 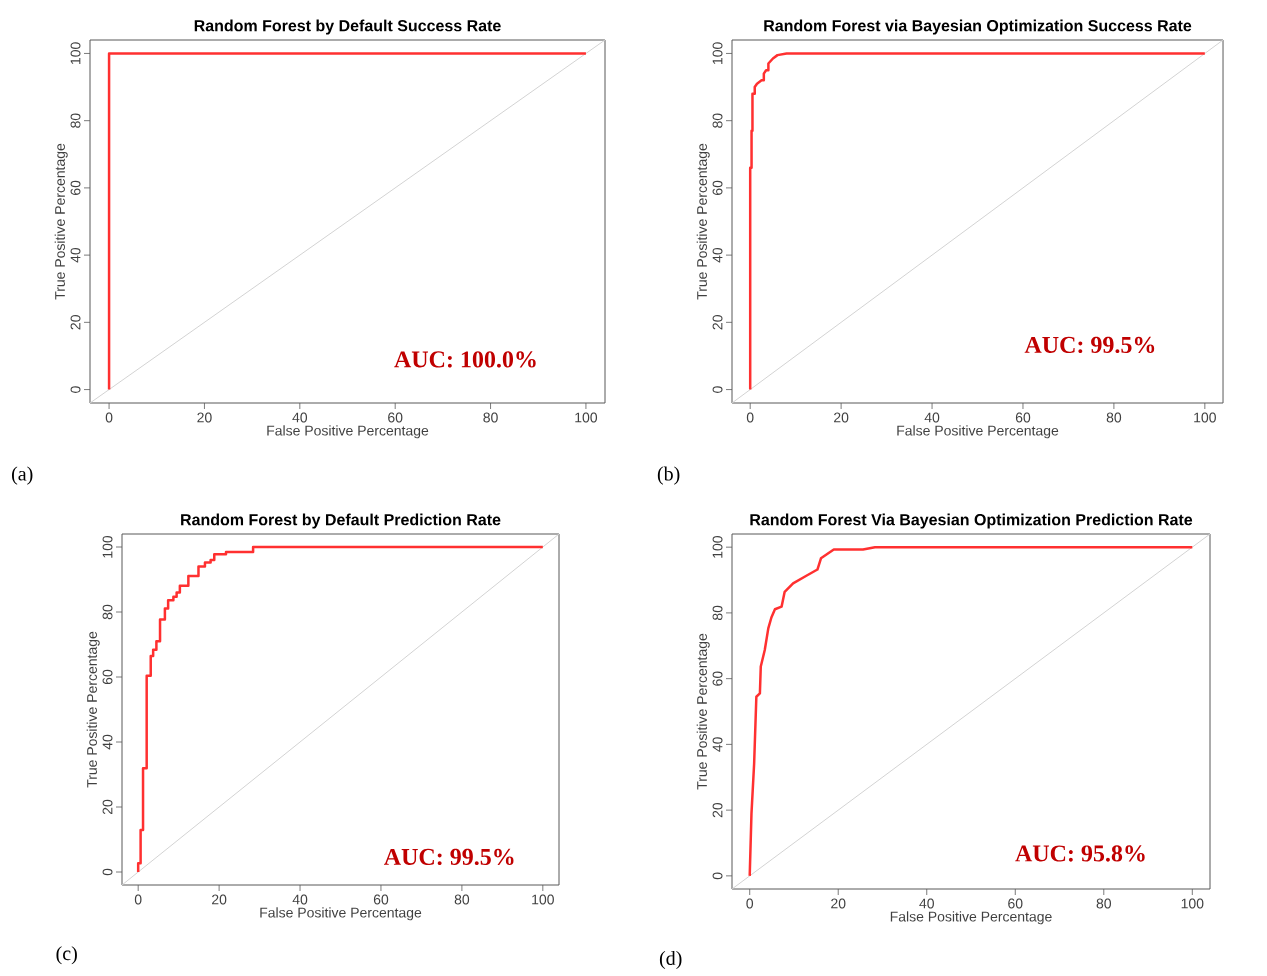 I want to click on text: (a), so click(x=22, y=475).